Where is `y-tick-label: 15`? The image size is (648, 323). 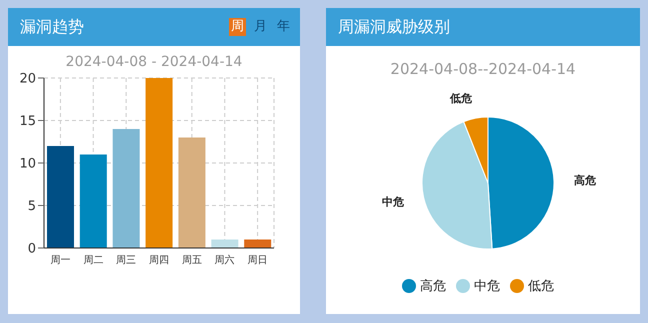 y-tick-label: 15 is located at coordinates (27, 122).